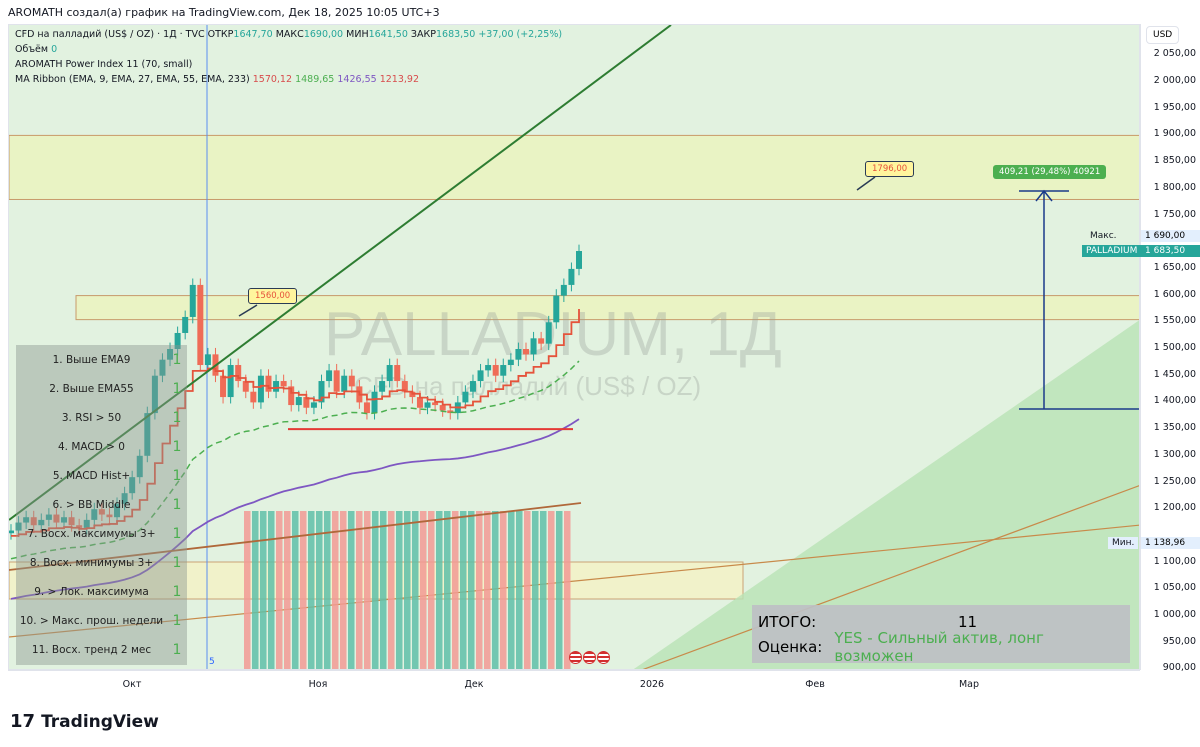  I want to click on price-tick: 1 300,00, so click(1174, 454).